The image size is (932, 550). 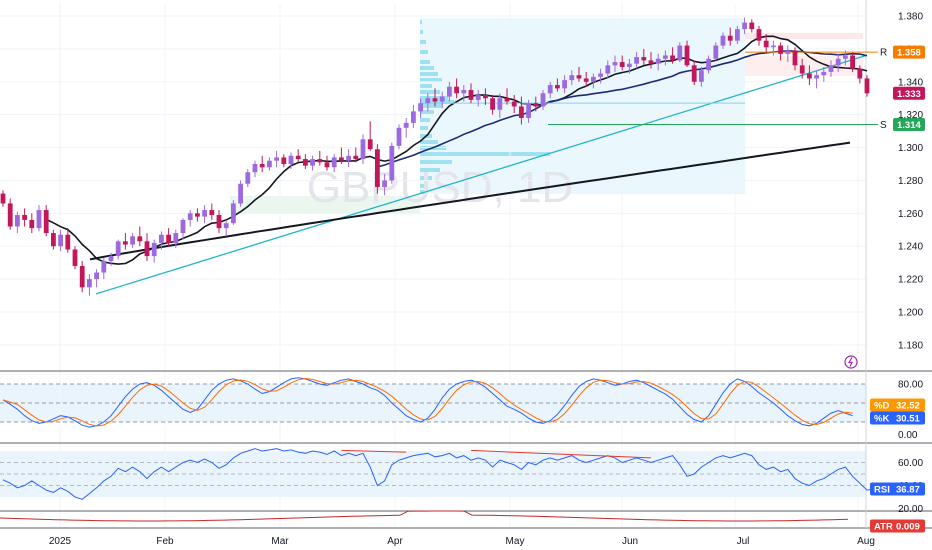 I want to click on last-price-tag-box, so click(x=909, y=93).